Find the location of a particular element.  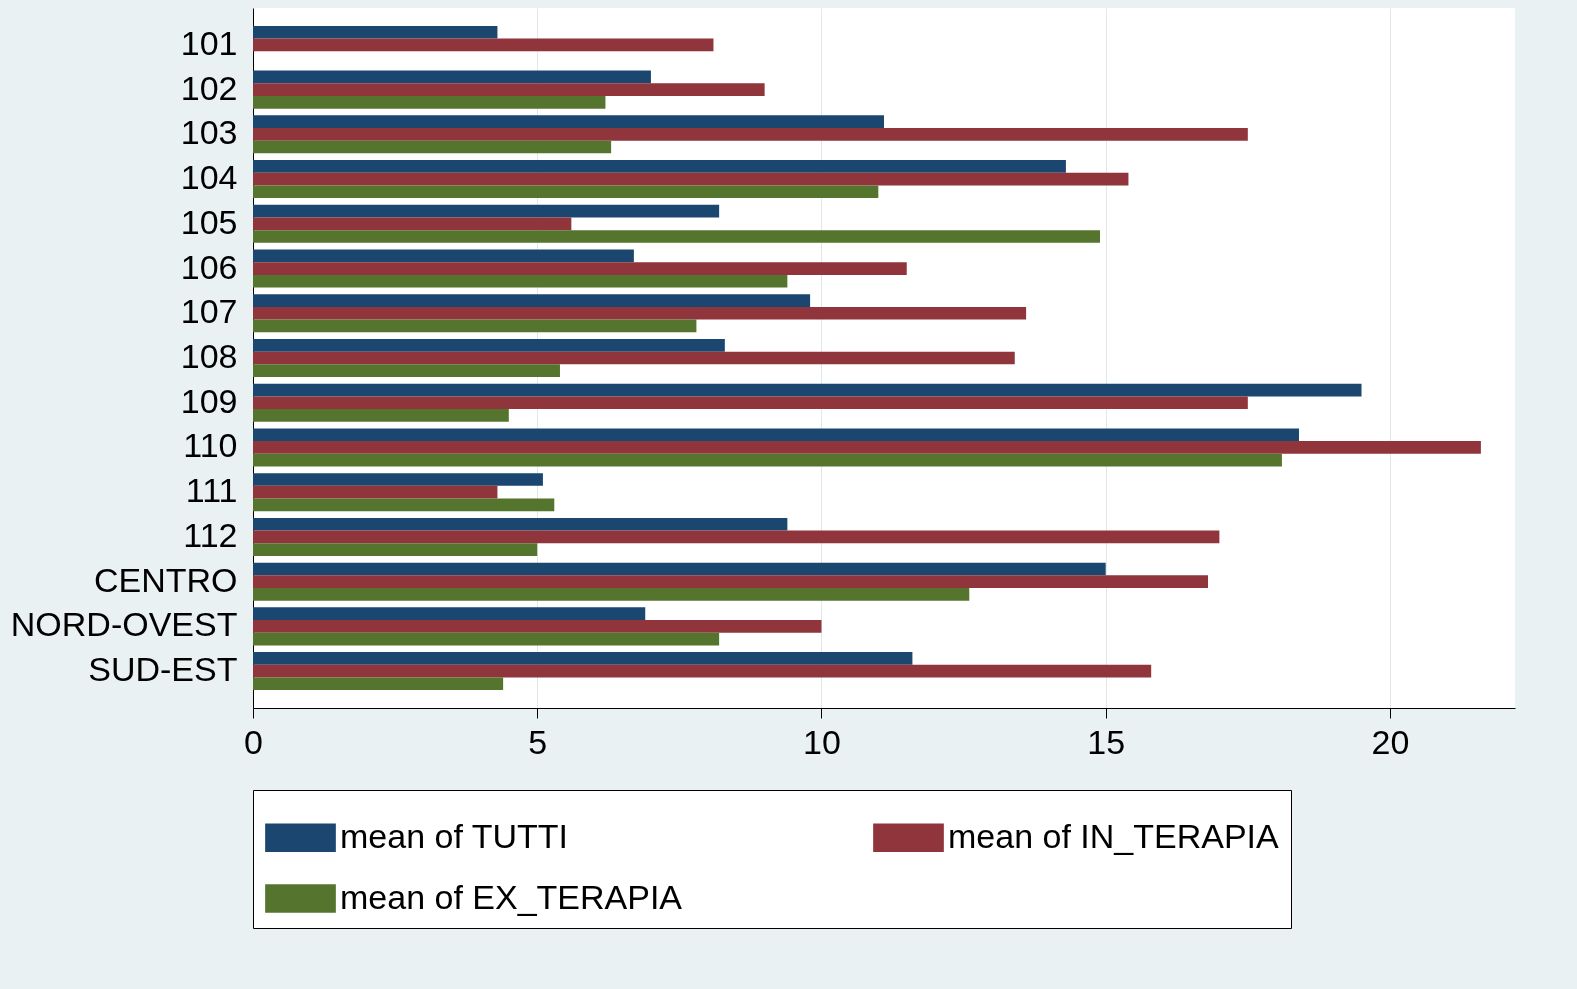

x-tick-label: 20 is located at coordinates (1390, 741).